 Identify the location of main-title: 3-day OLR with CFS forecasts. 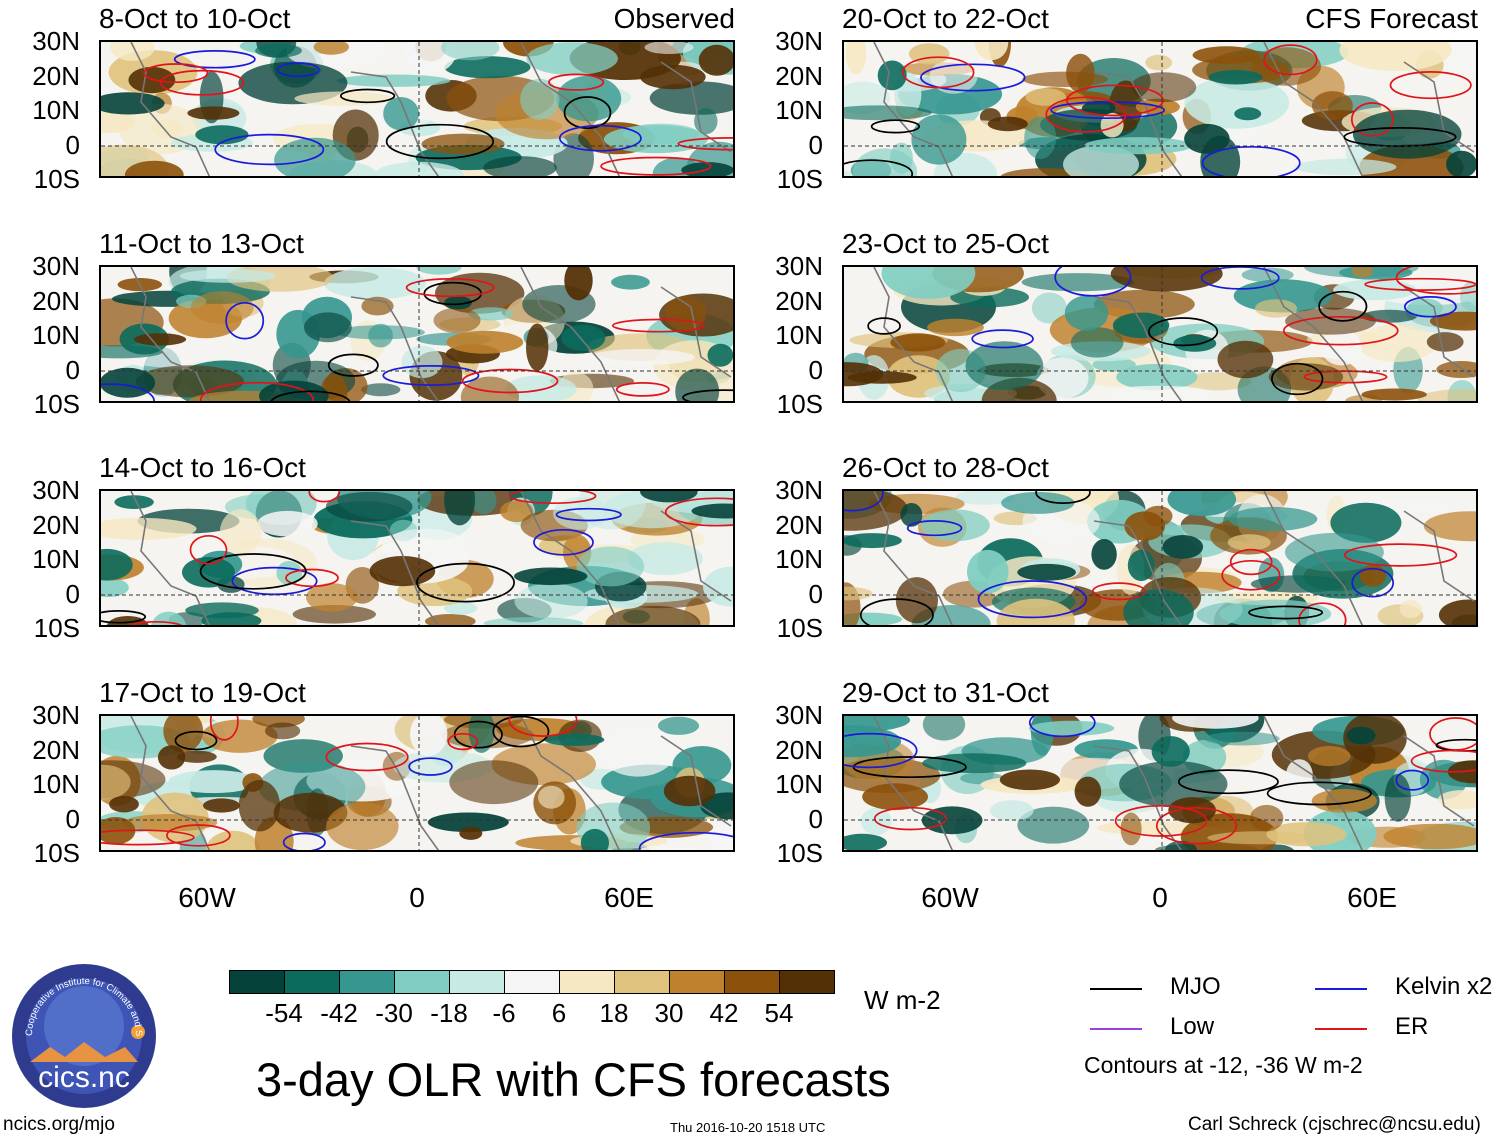
(573, 1079).